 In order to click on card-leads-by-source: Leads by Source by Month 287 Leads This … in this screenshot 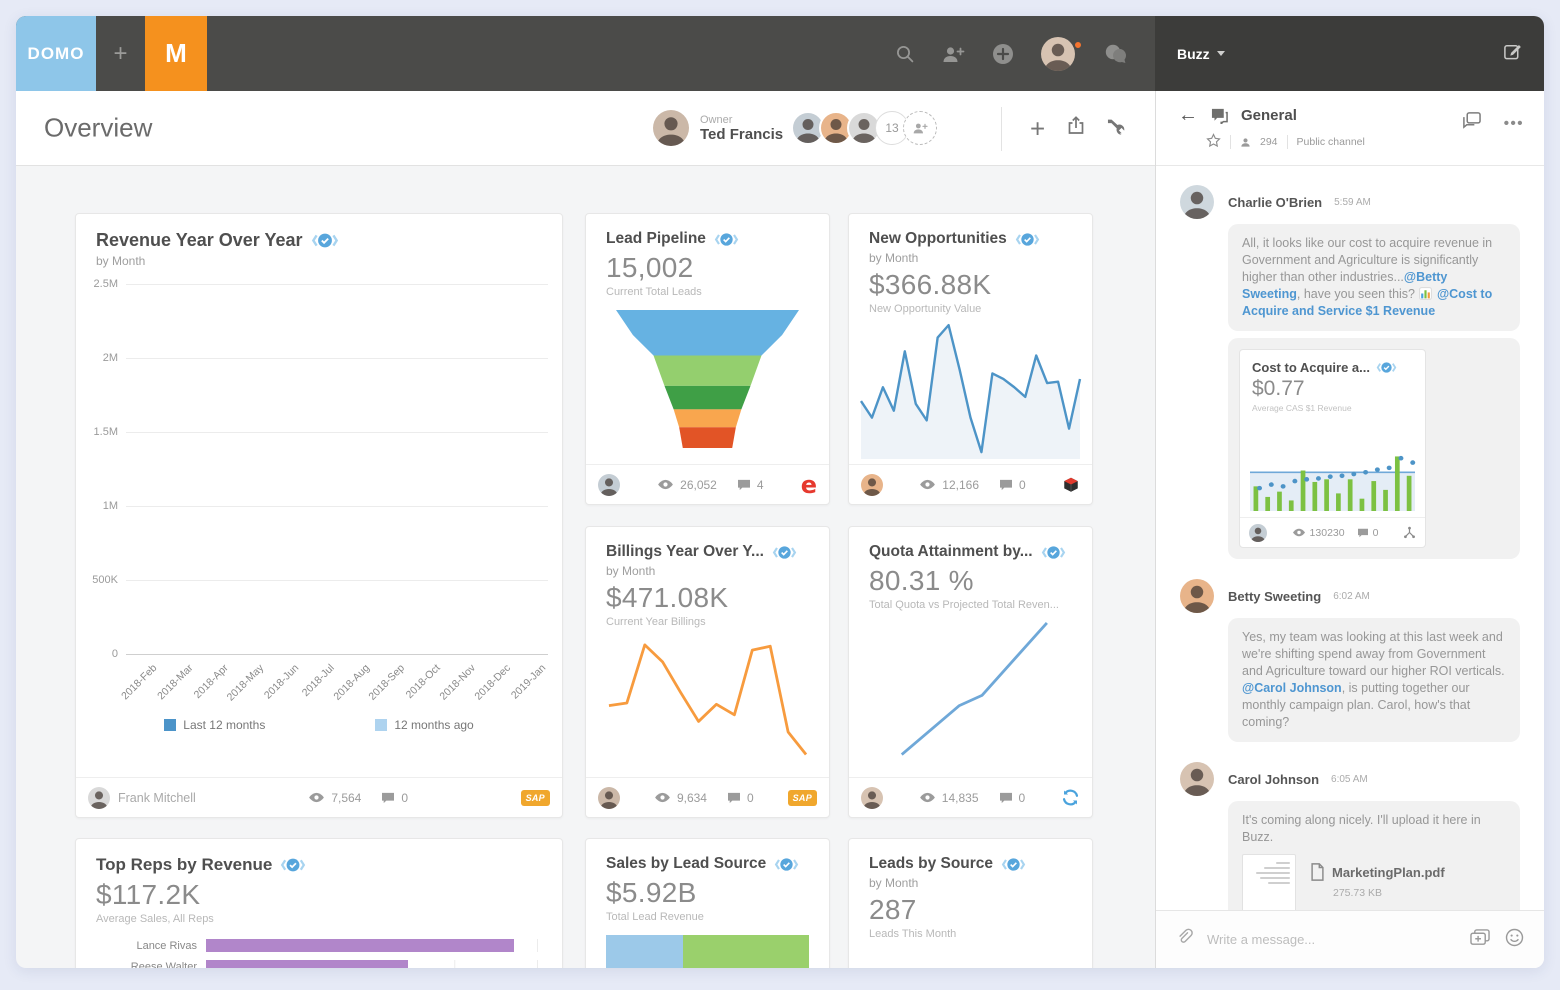, I will do `click(970, 903)`.